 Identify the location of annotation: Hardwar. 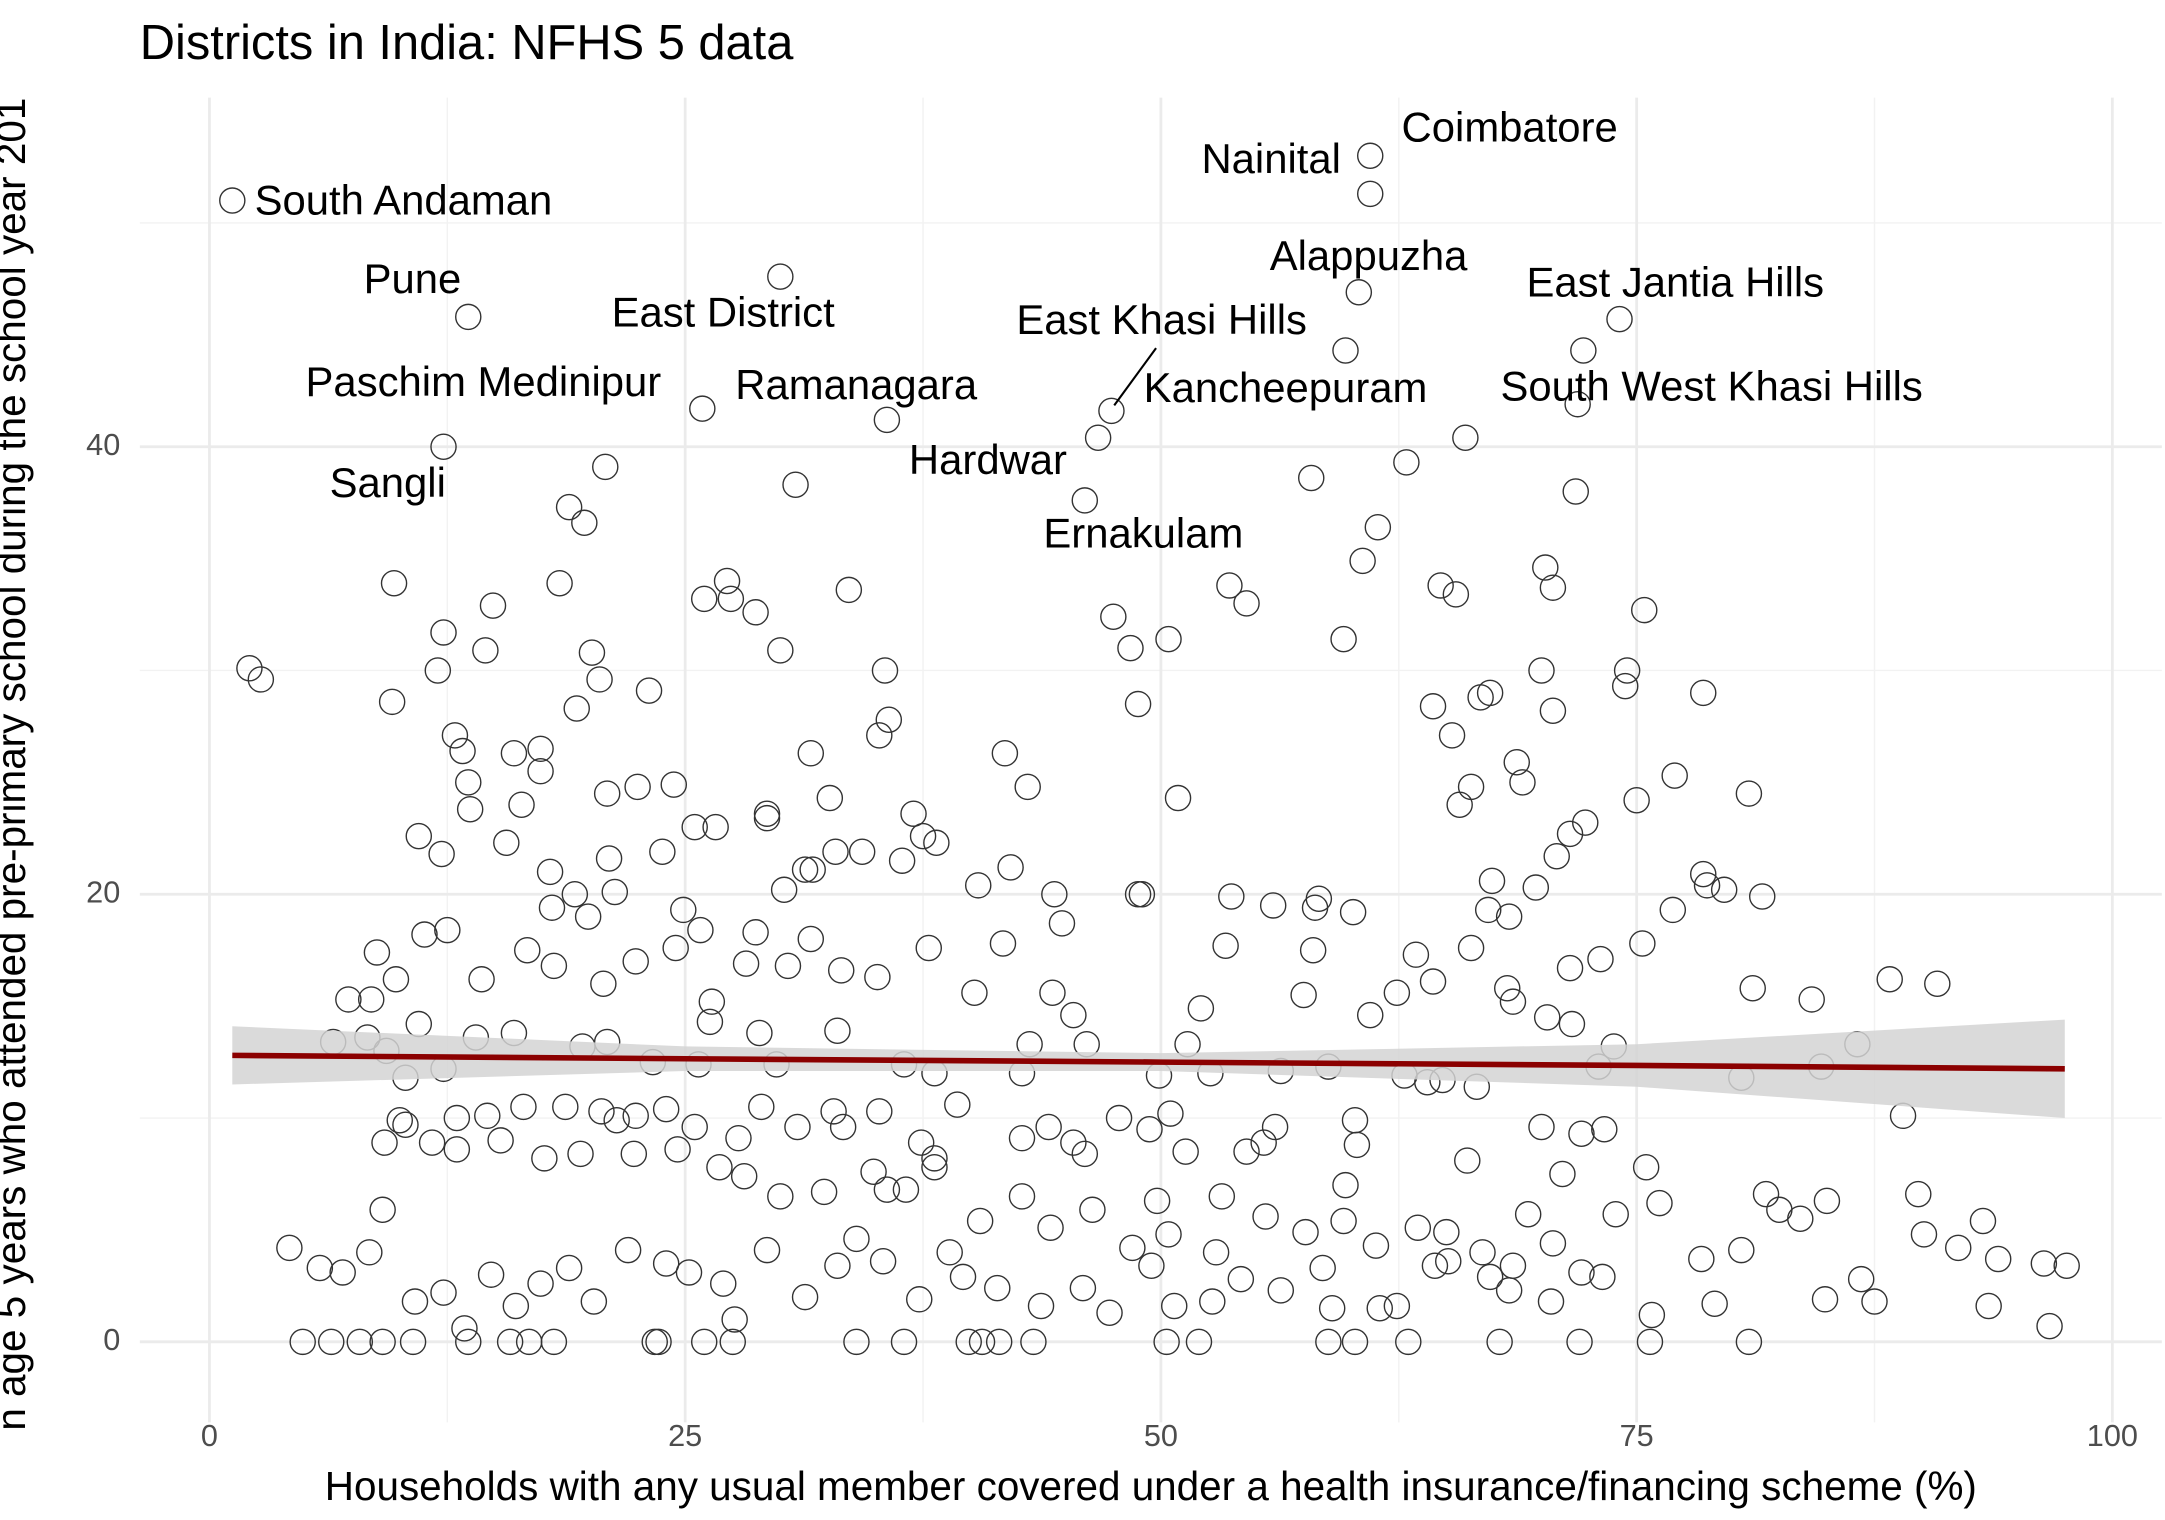
(988, 459).